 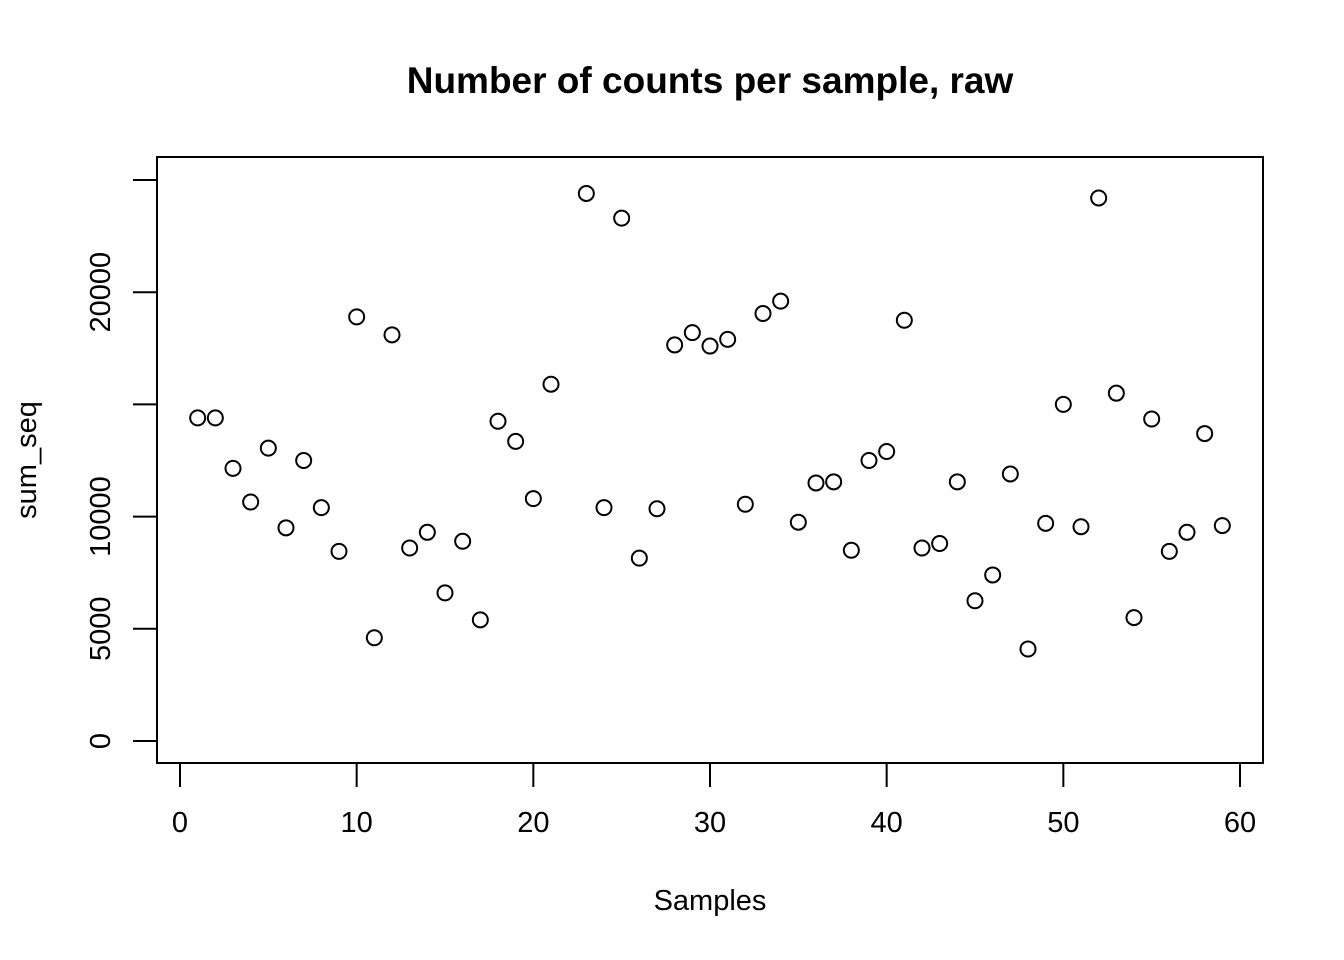 I want to click on y-tick-label: 10000, so click(x=101, y=516).